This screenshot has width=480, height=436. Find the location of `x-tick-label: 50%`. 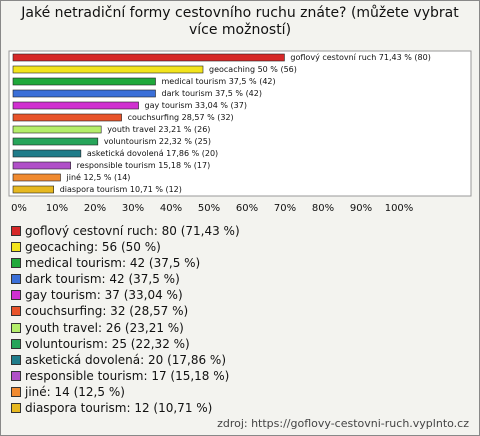

x-tick-label: 50% is located at coordinates (209, 208).